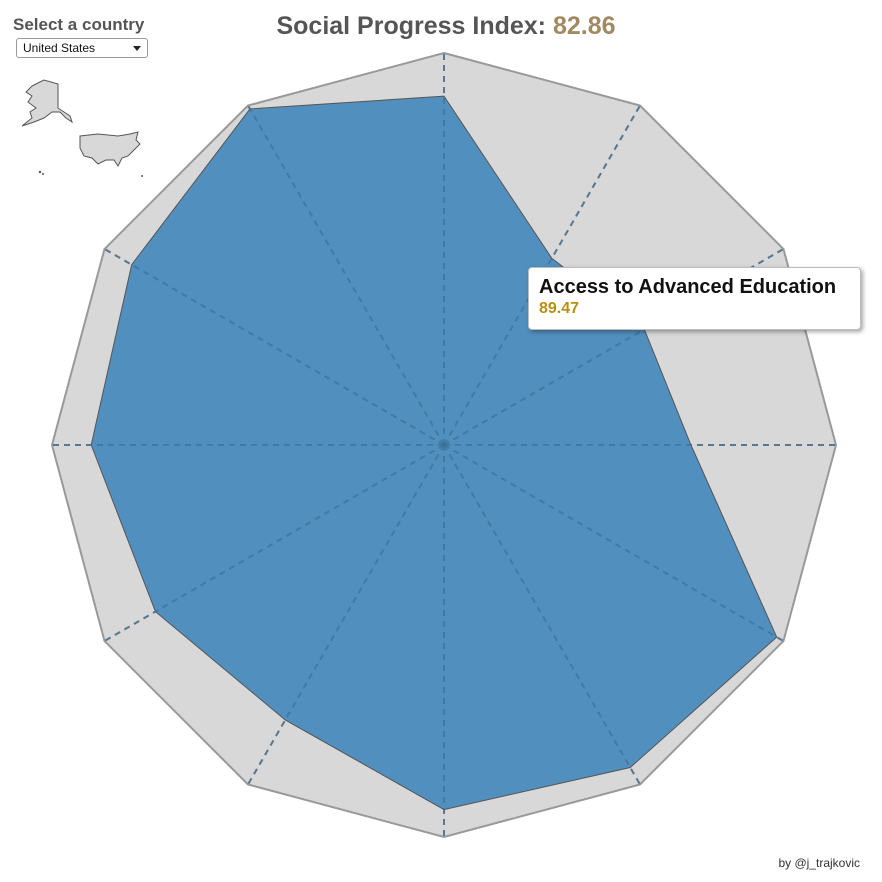 Image resolution: width=882 pixels, height=882 pixels. Describe the element at coordinates (79, 24) in the screenshot. I see `select-country-label: Select a country` at that location.